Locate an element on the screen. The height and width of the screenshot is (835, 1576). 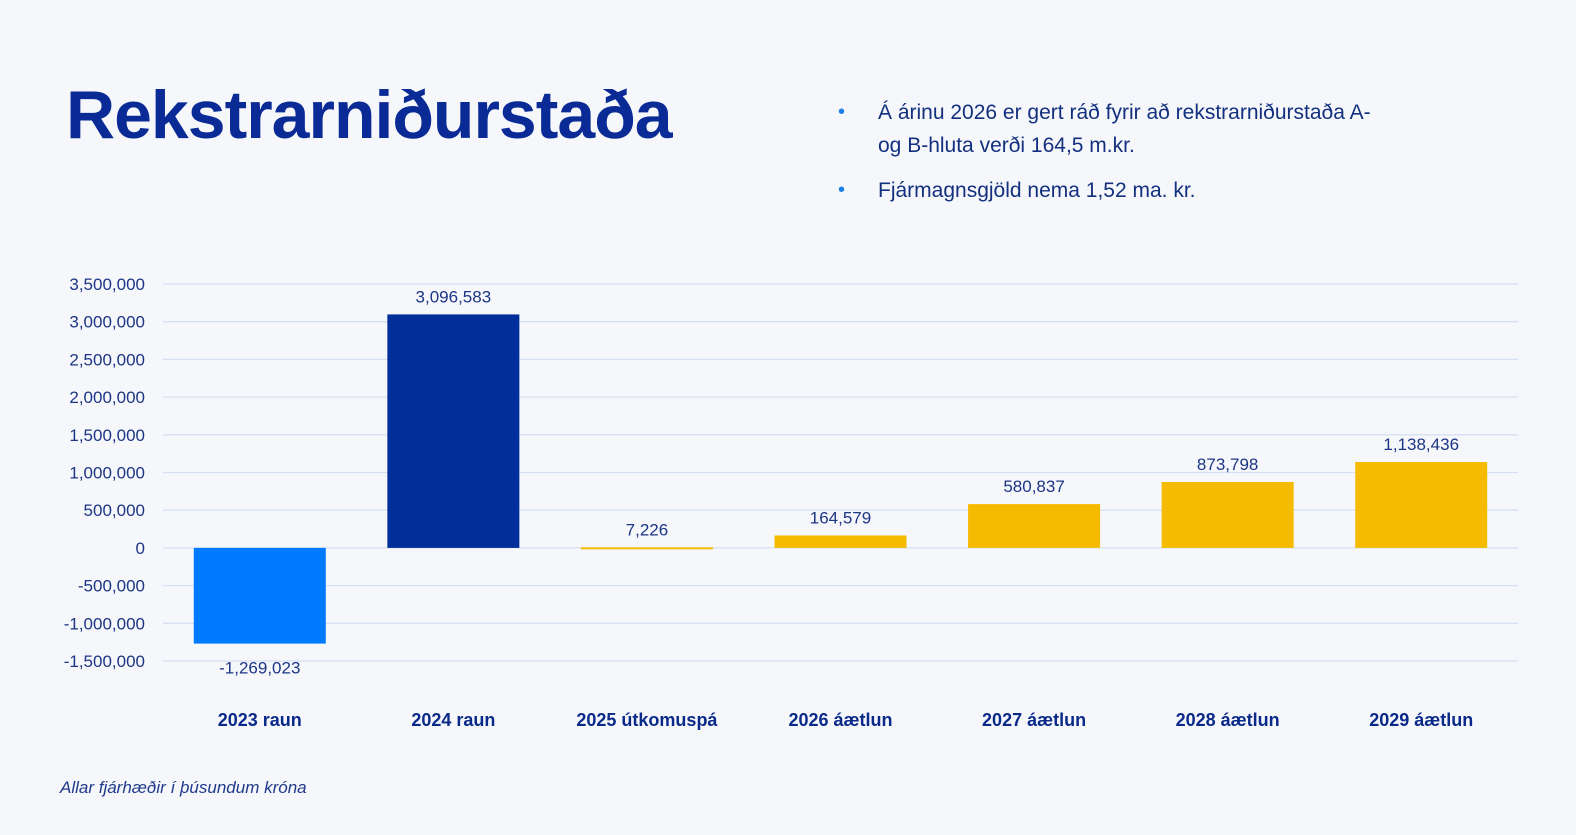
y-tick-label: 1,000,000 is located at coordinates (107, 473).